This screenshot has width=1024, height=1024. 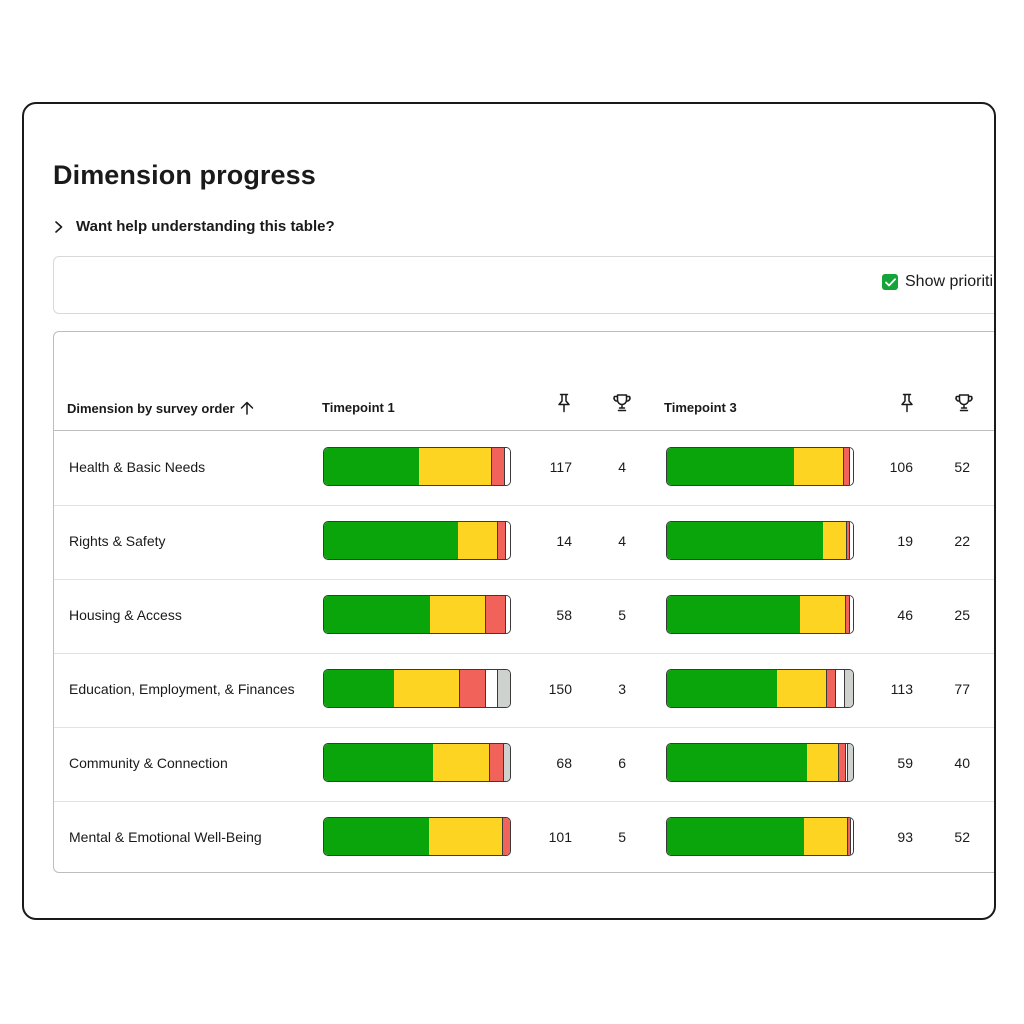 I want to click on table-row: Mental & Emotional Well-Being 101 5 93 52, so click(x=524, y=838).